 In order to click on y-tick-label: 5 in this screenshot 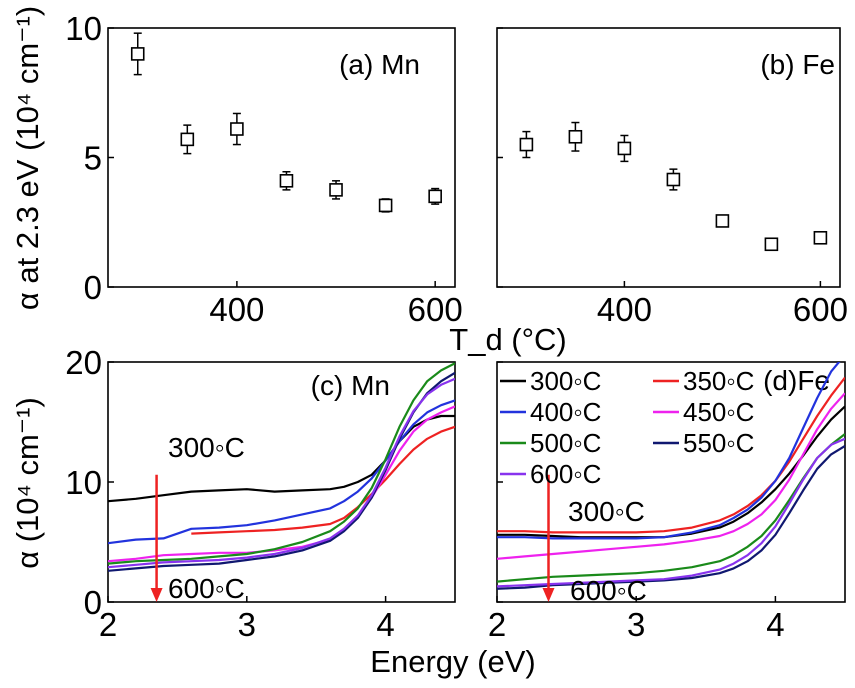, I will do `click(93, 158)`.